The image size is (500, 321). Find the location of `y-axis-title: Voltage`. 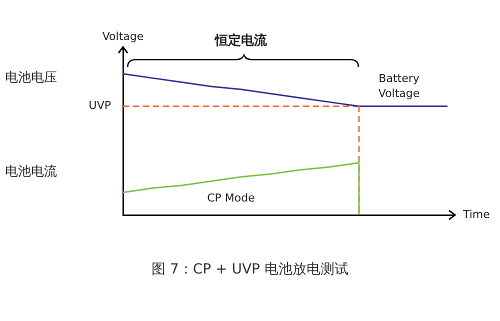

y-axis-title: Voltage is located at coordinates (123, 36).